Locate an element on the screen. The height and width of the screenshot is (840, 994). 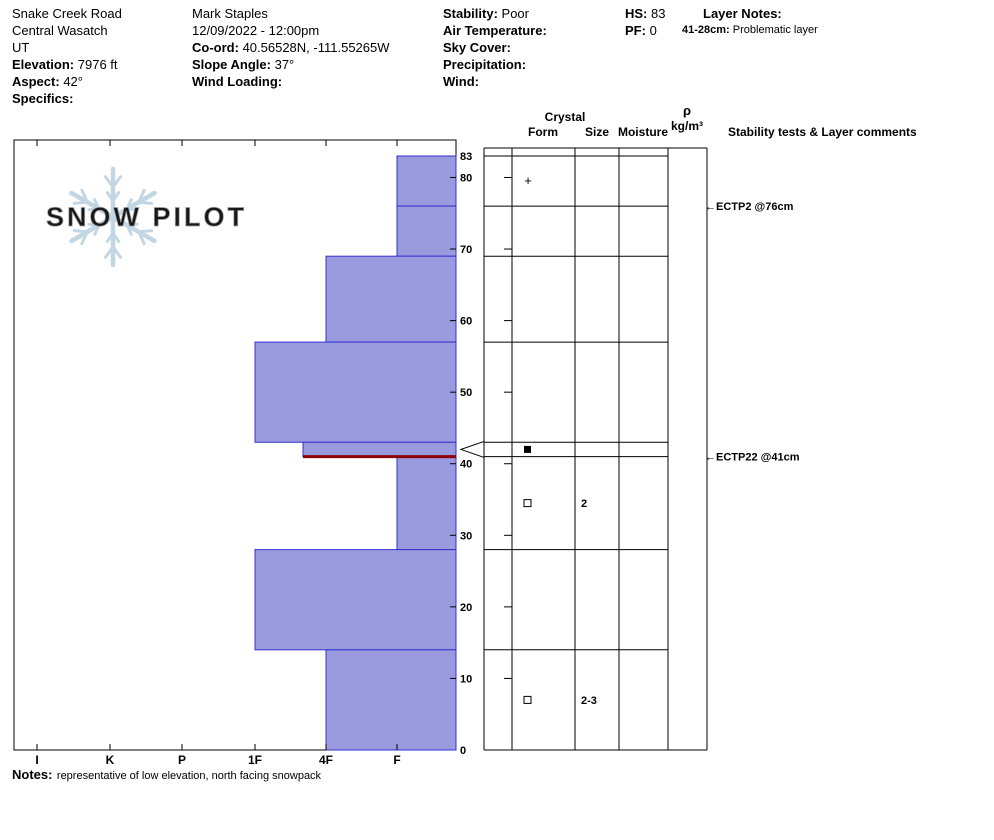
pf-value: 0 is located at coordinates (653, 30).